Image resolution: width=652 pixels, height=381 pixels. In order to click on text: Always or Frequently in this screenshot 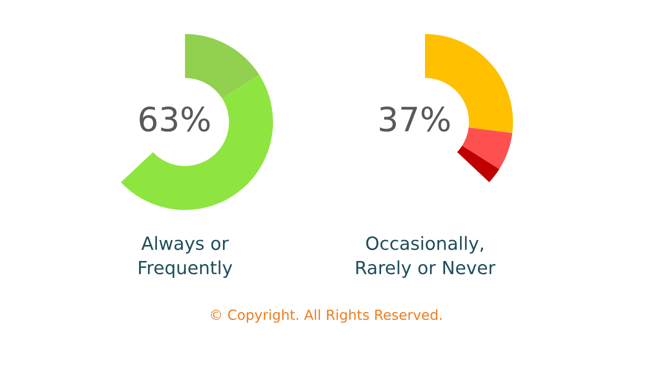, I will do `click(185, 257)`.